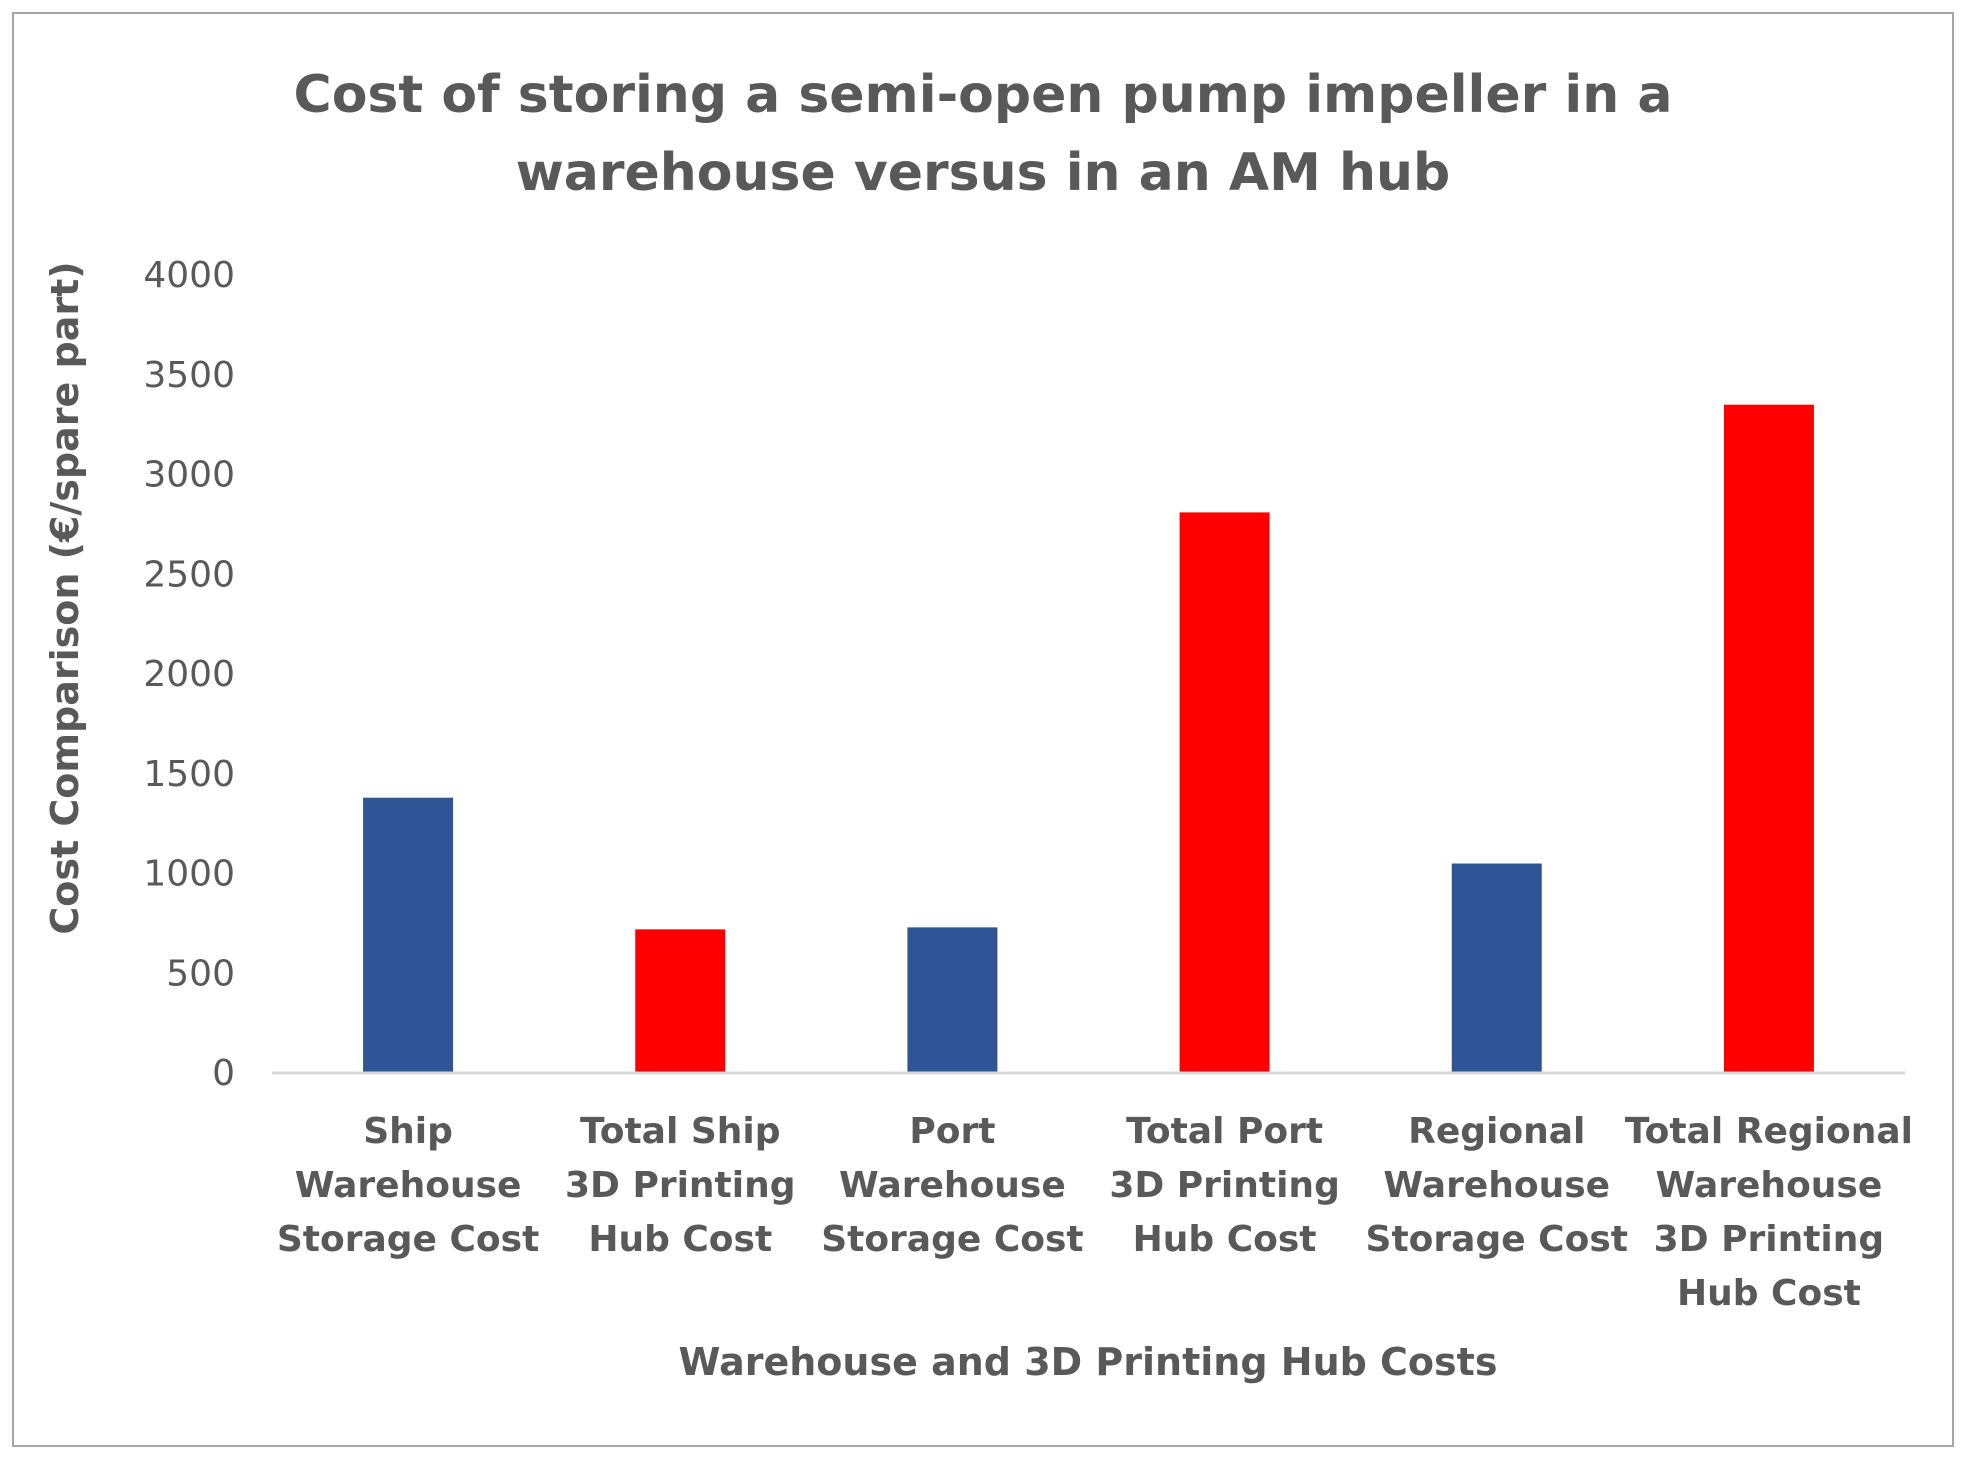  Describe the element at coordinates (1769, 1131) in the screenshot. I see `x-tick-label-line: Total Regional` at that location.